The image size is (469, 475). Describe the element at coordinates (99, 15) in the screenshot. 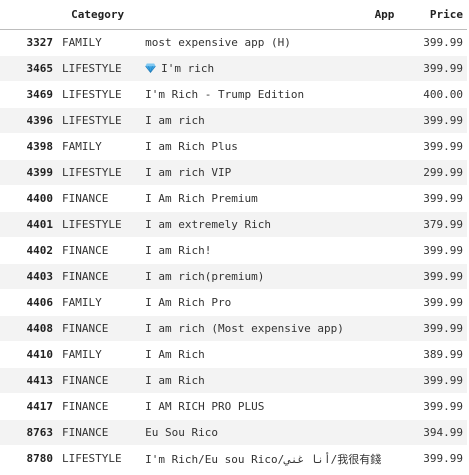

I see `header-category: Category` at that location.